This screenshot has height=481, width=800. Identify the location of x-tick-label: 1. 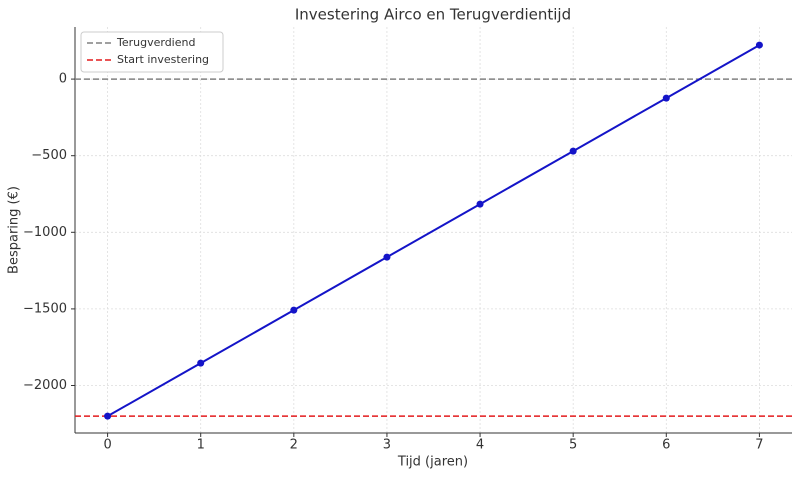
(201, 445).